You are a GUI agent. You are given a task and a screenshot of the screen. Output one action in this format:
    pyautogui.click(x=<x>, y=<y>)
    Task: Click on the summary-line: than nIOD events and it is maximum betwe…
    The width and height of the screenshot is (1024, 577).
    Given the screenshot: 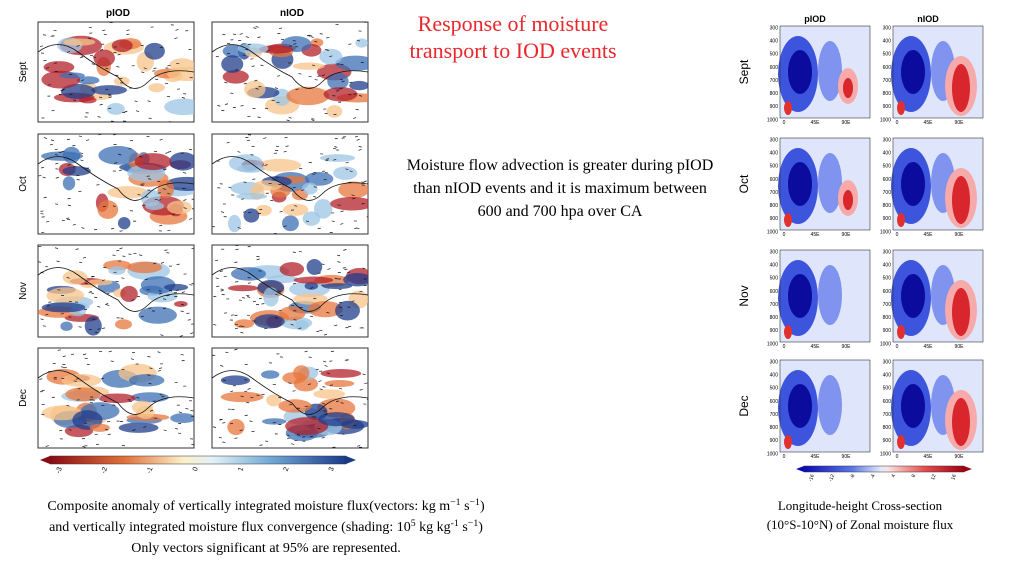 What is the action you would take?
    pyautogui.click(x=560, y=188)
    